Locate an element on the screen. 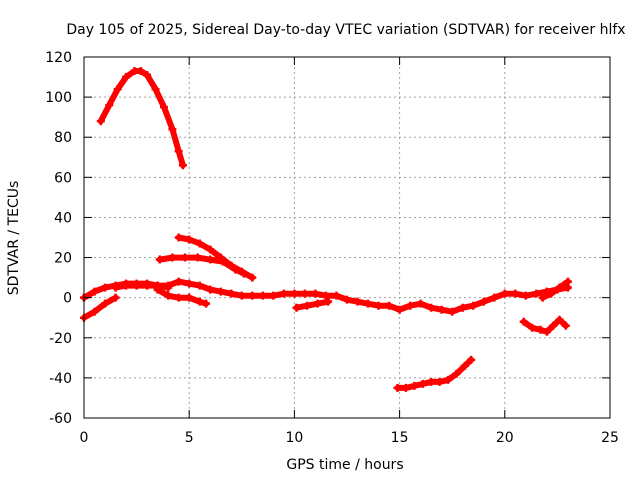 The width and height of the screenshot is (640, 480). y-tick-label: 0 is located at coordinates (67, 299).